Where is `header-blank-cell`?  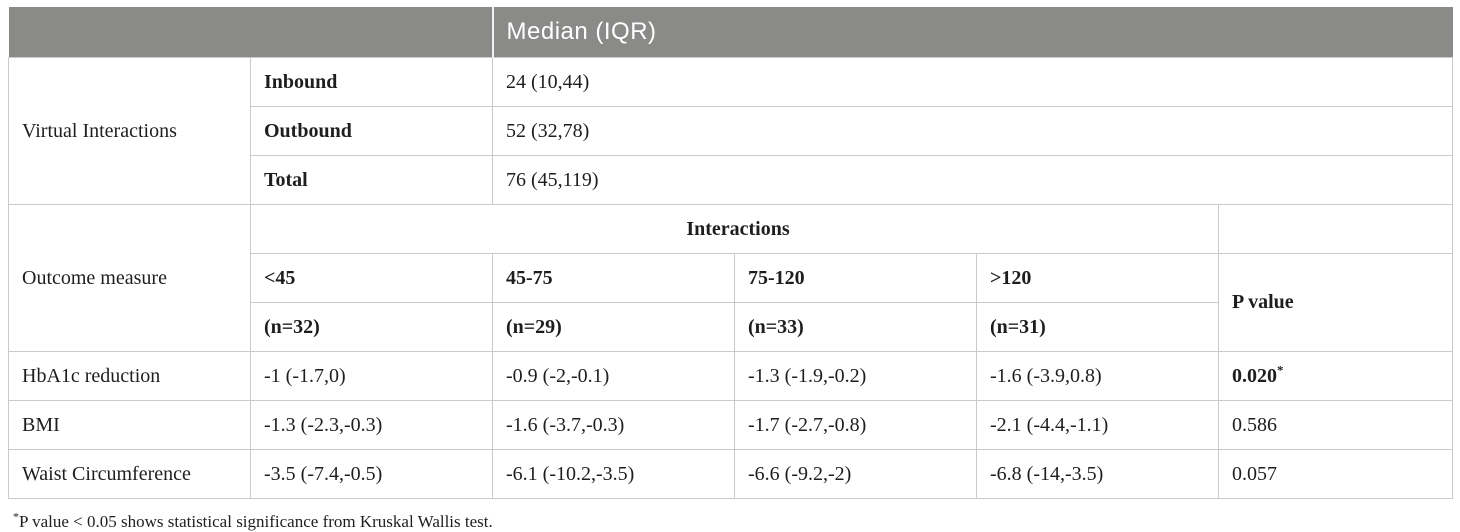
header-blank-cell is located at coordinates (251, 32).